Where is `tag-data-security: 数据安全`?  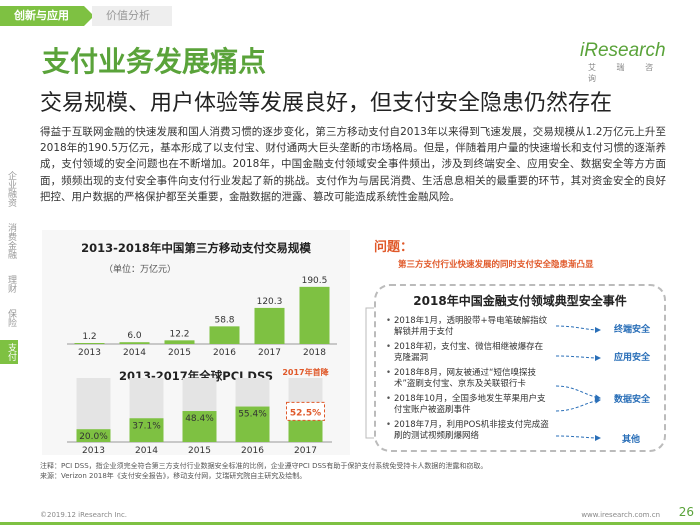 tag-data-security: 数据安全 is located at coordinates (632, 400).